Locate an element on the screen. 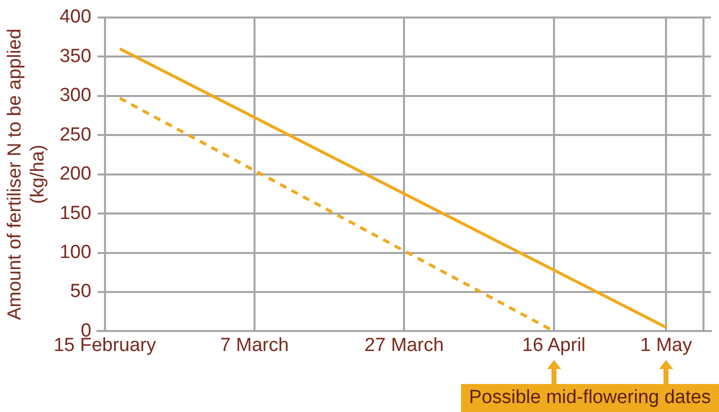 The width and height of the screenshot is (719, 412). y-tick-label: 400 is located at coordinates (76, 17).